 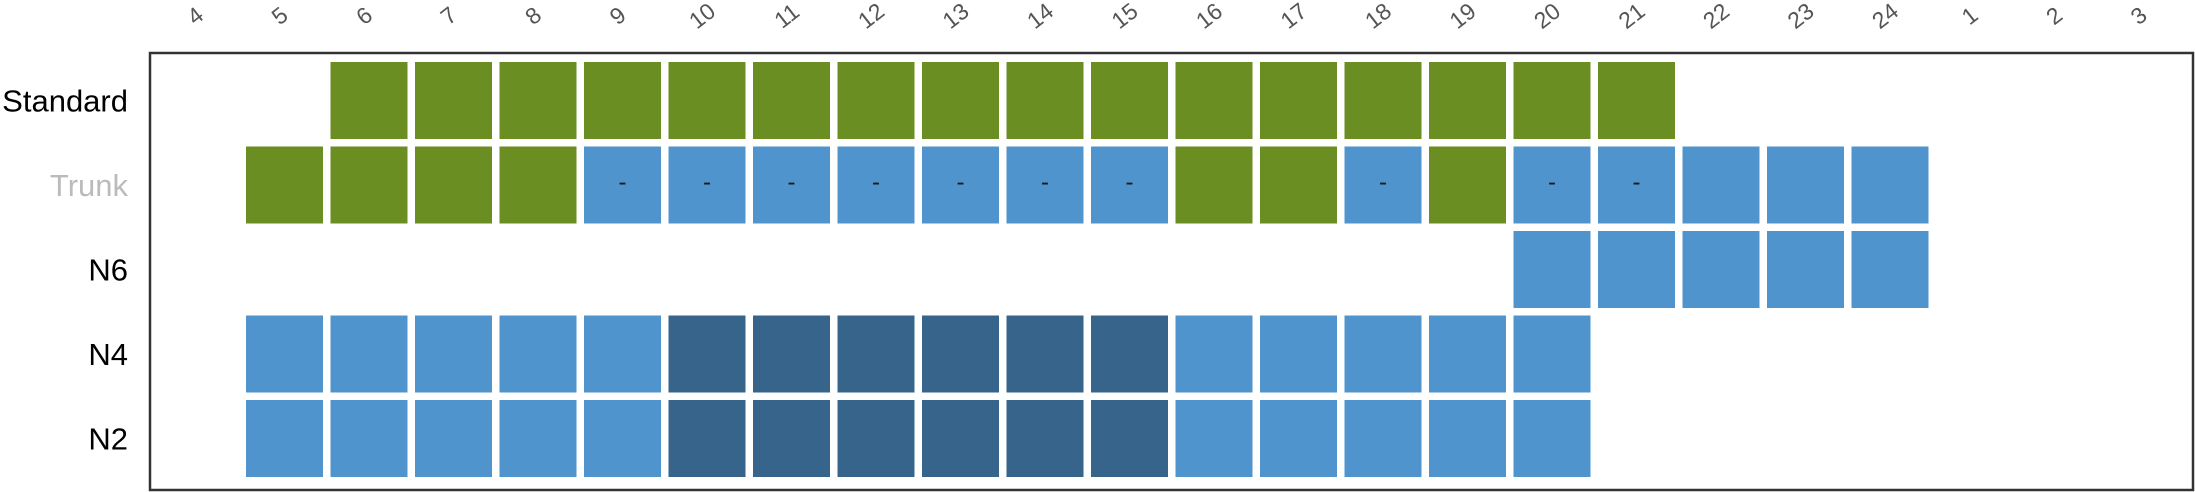 I want to click on row-label-n4: N4, so click(x=108, y=354).